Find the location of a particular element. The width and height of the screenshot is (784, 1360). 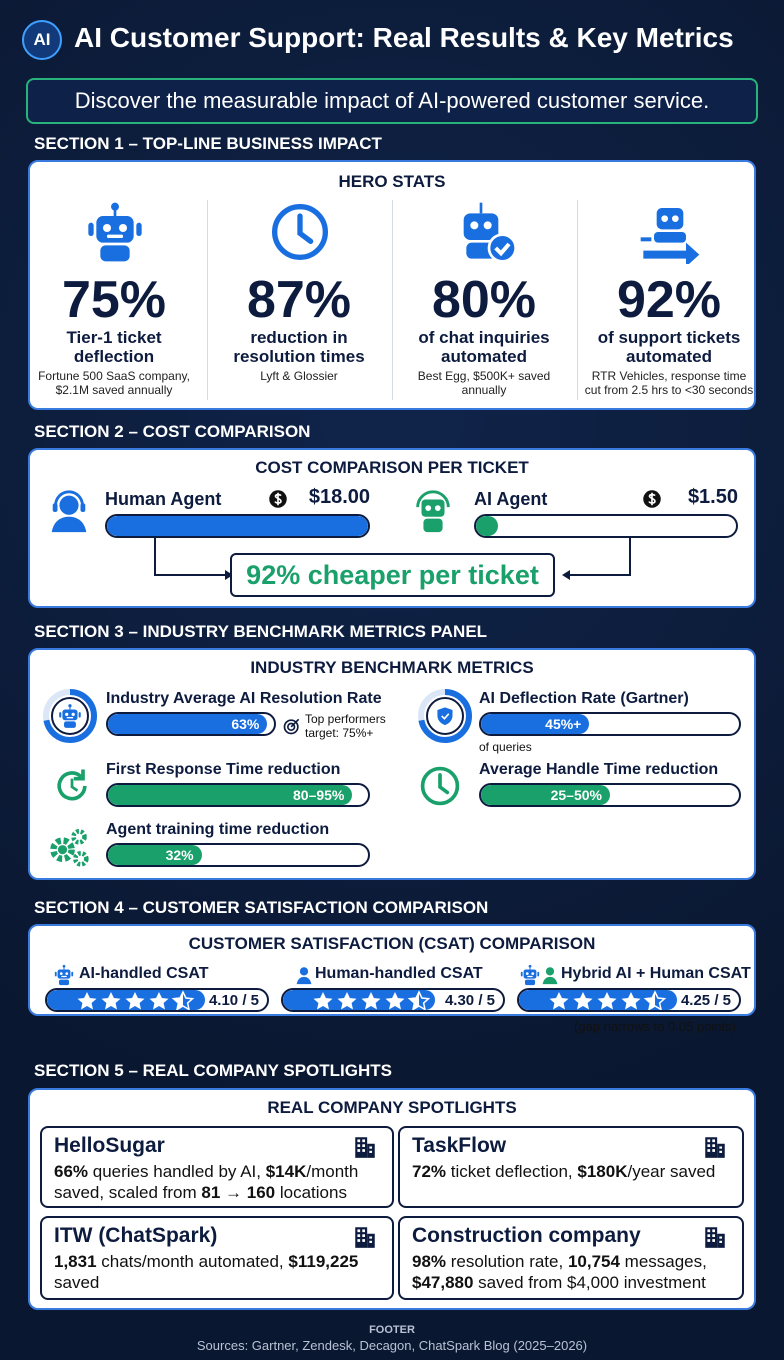

company-name: TaskFlow is located at coordinates (459, 1145).